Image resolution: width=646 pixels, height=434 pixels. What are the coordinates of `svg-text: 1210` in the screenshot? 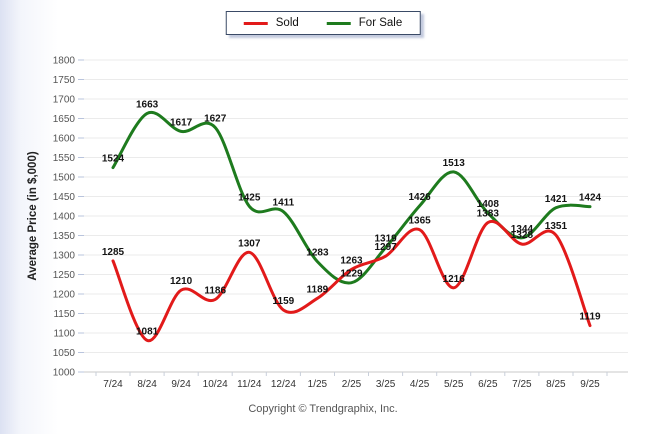 It's located at (181, 281).